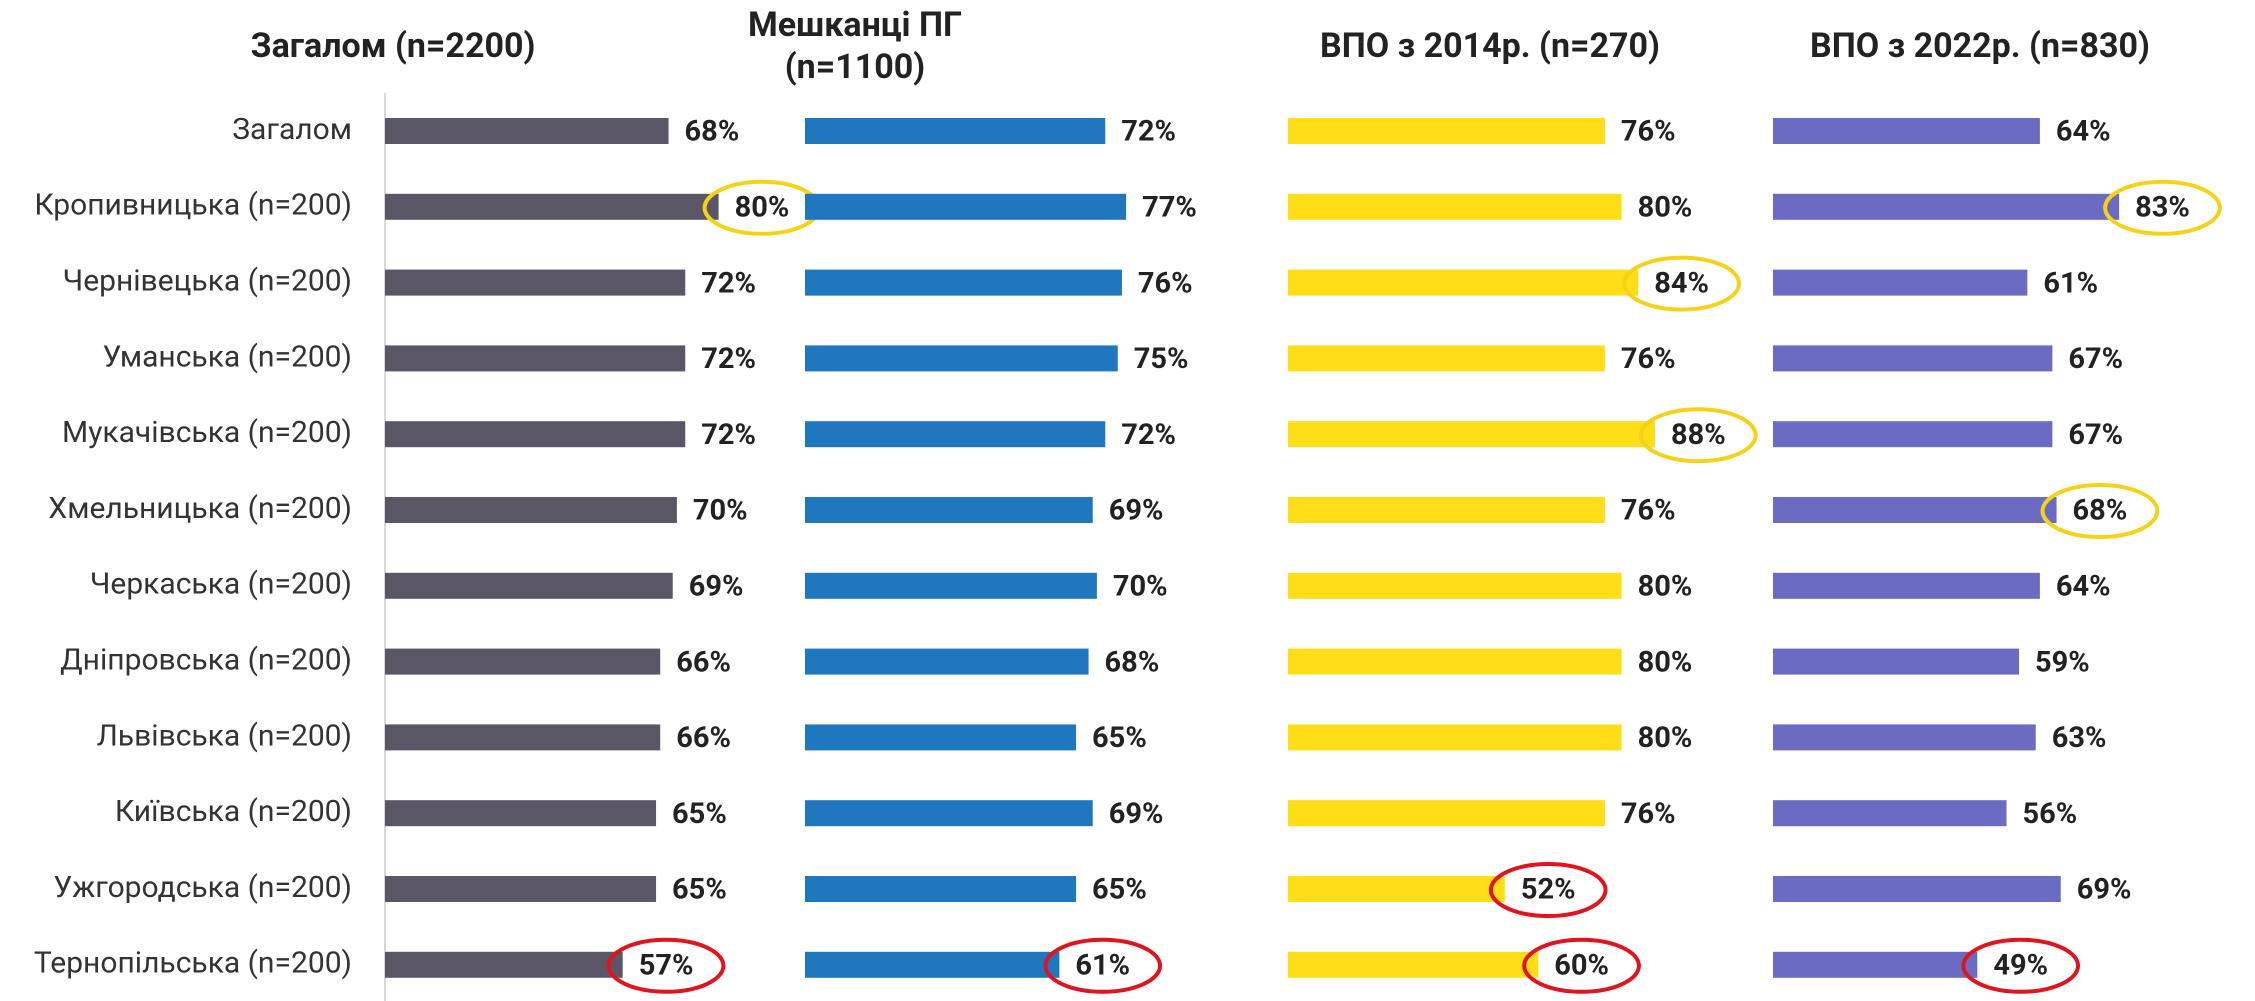 The image size is (2255, 1001). What do you see at coordinates (393, 46) in the screenshot?
I see `panel-title: Загалом (n=2200)` at bounding box center [393, 46].